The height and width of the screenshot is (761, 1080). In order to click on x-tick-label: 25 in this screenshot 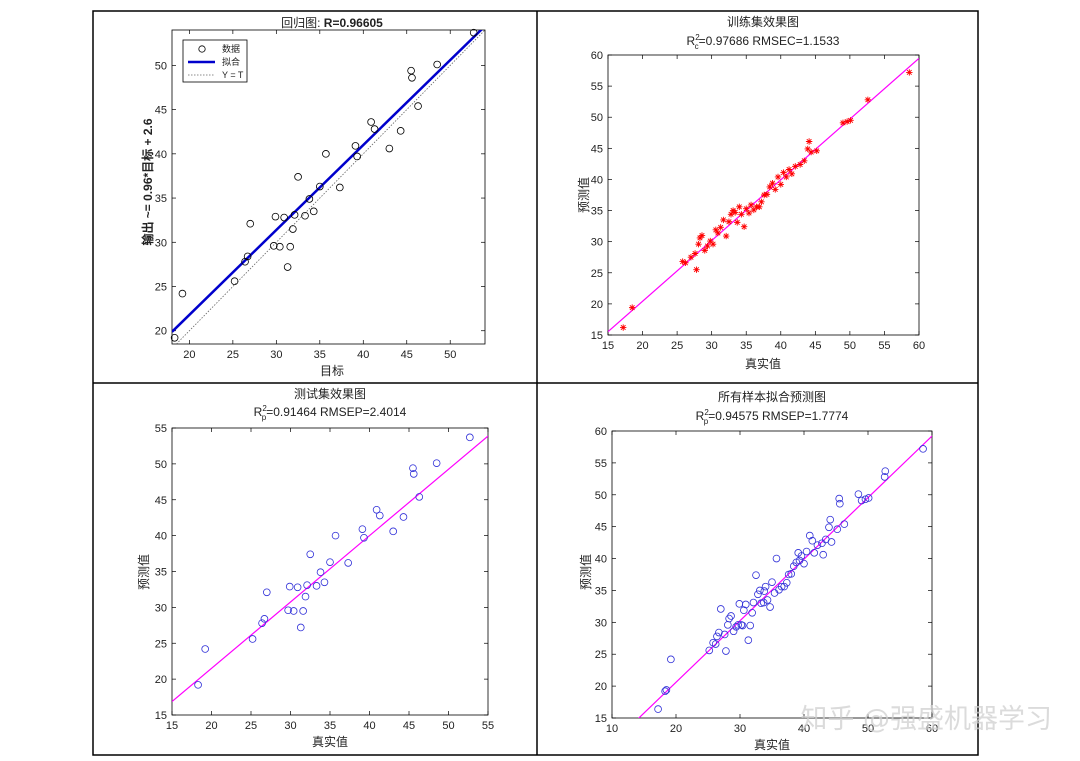, I will do `click(251, 726)`.